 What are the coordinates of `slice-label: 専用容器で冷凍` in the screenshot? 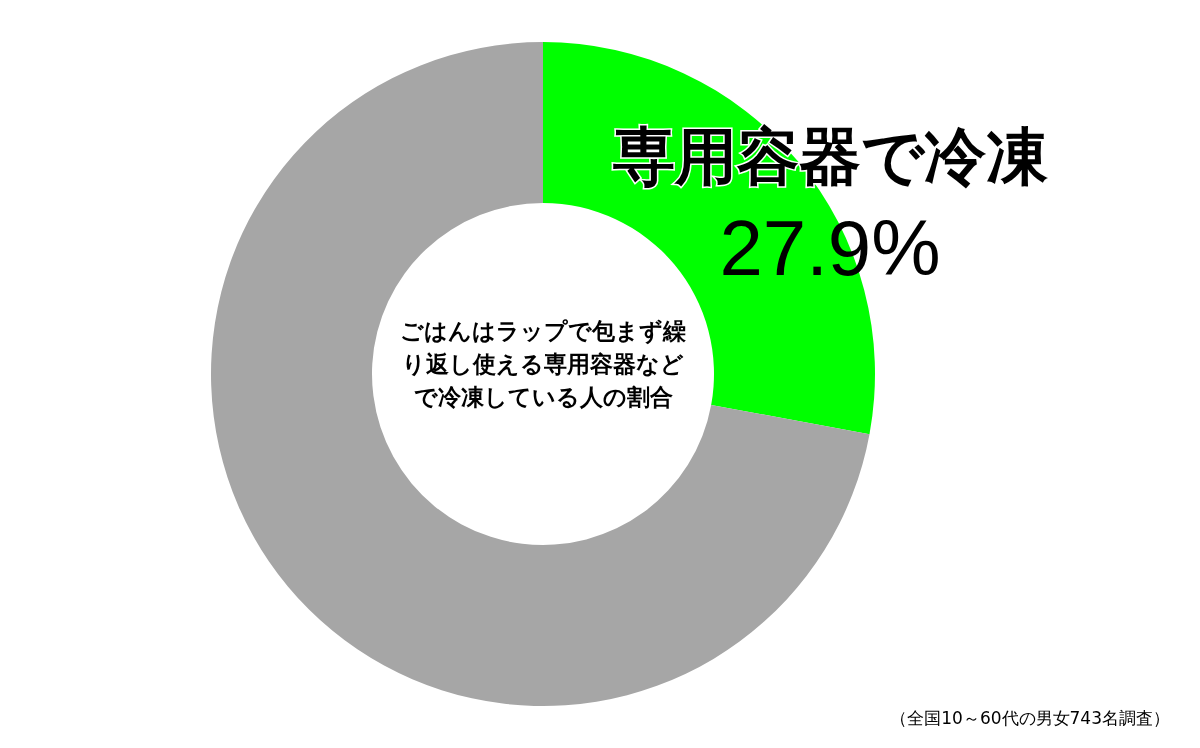 It's located at (830, 156).